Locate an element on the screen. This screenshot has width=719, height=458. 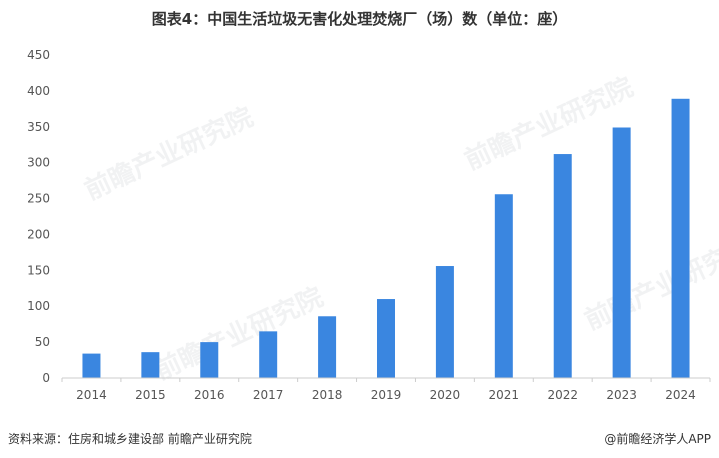
x-tick-label: 2024 is located at coordinates (680, 395).